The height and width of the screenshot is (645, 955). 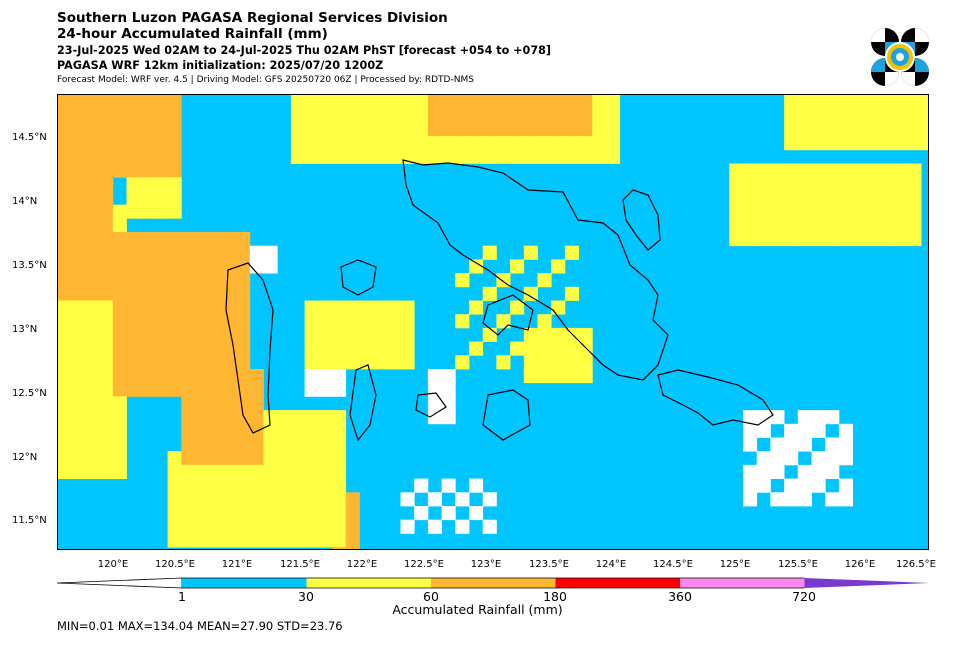 I want to click on colorbar-label: 180, so click(x=555, y=596).